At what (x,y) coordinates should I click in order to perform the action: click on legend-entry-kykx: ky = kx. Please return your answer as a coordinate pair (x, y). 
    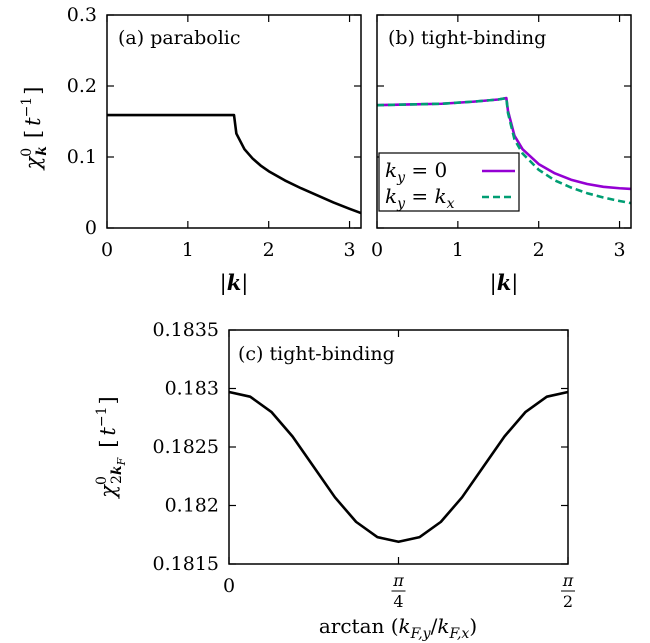
    Looking at the image, I should click on (450, 198).